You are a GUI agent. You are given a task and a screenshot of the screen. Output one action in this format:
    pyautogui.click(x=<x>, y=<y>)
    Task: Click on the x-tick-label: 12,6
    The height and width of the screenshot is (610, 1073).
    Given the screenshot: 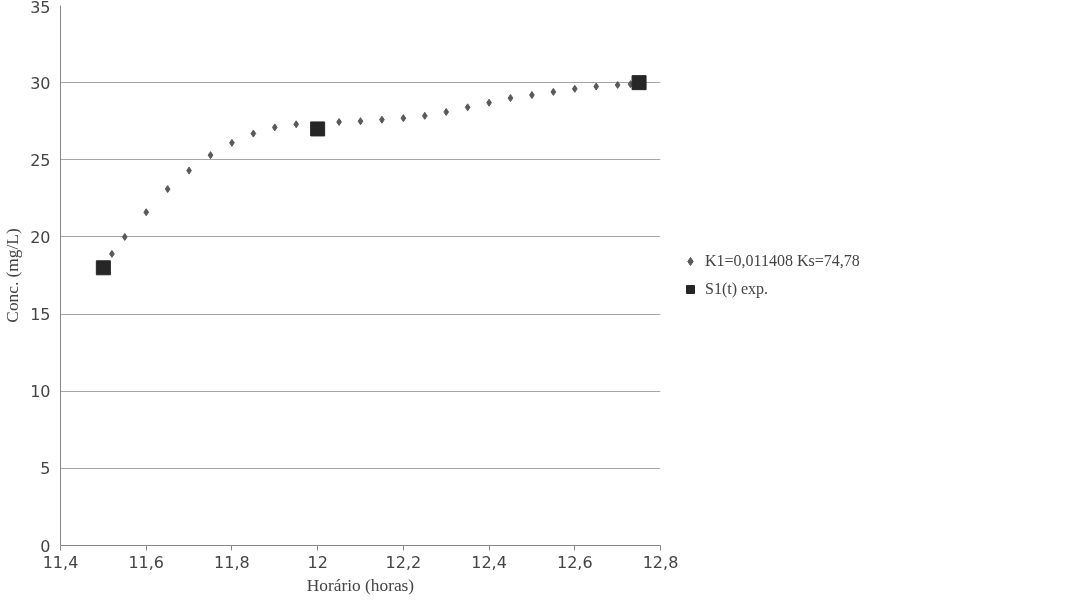 What is the action you would take?
    pyautogui.click(x=574, y=562)
    